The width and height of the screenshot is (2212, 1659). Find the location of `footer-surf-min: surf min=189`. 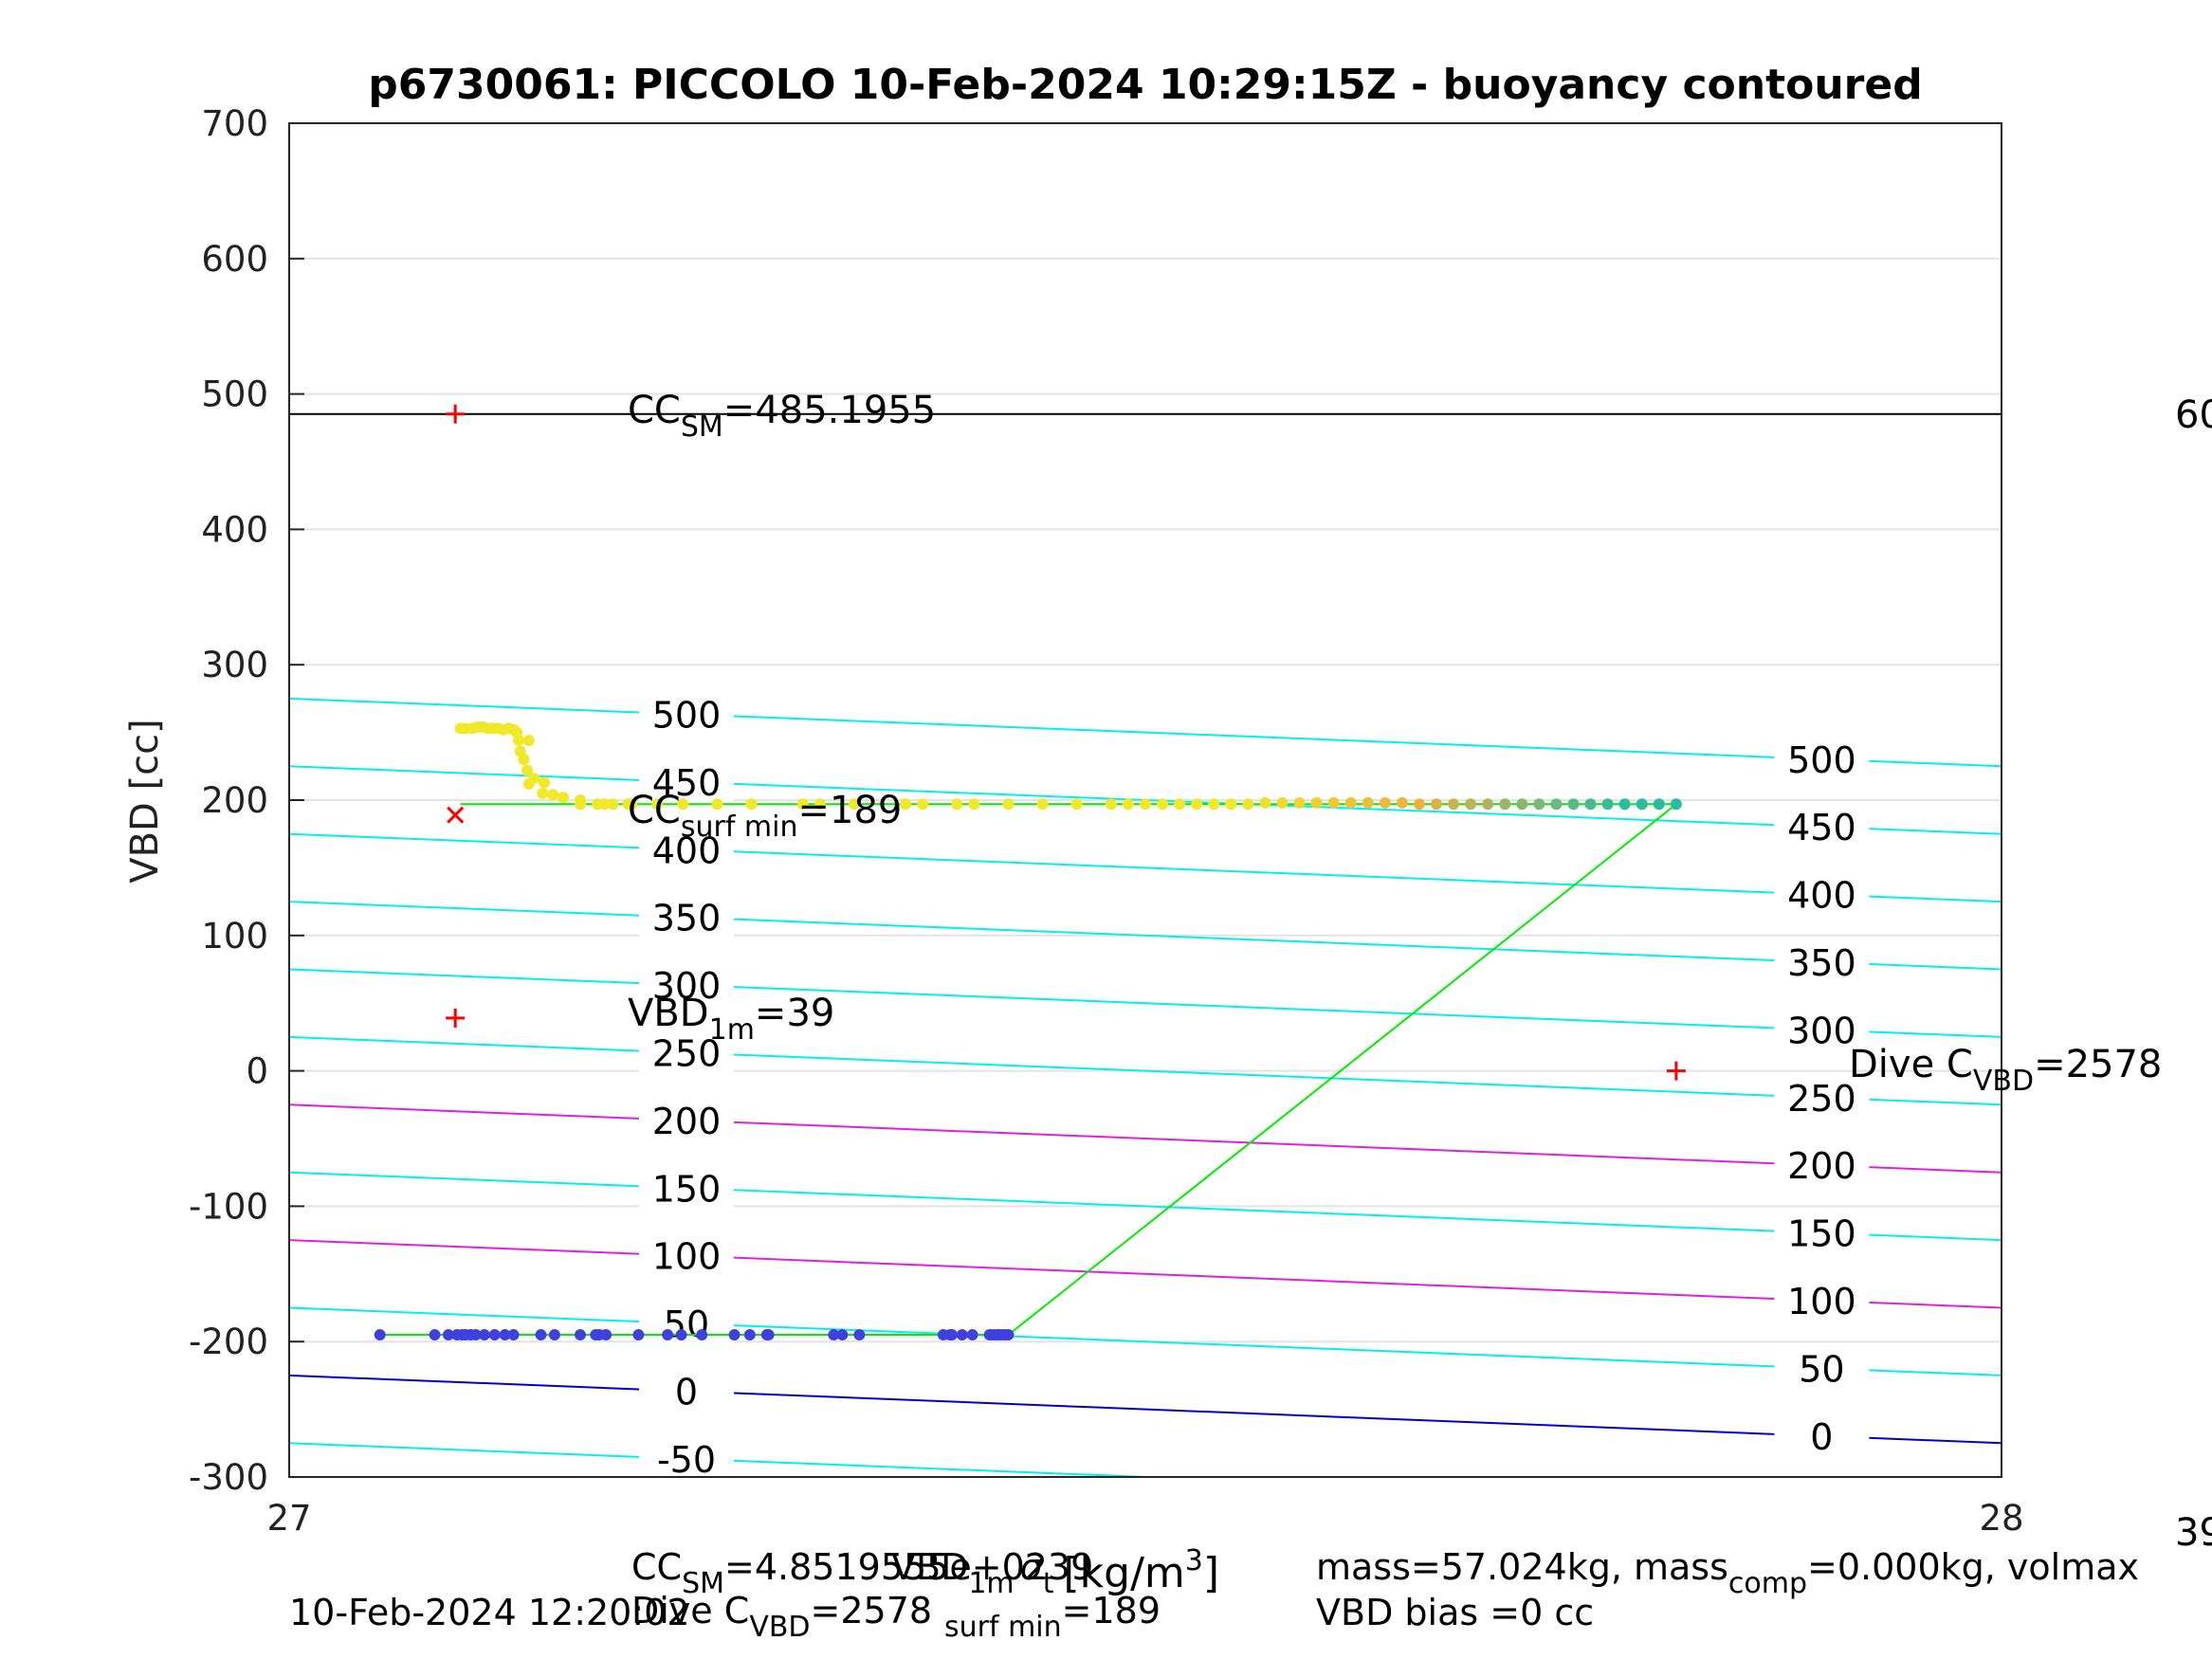

footer-surf-min: surf min=189 is located at coordinates (1052, 1617).